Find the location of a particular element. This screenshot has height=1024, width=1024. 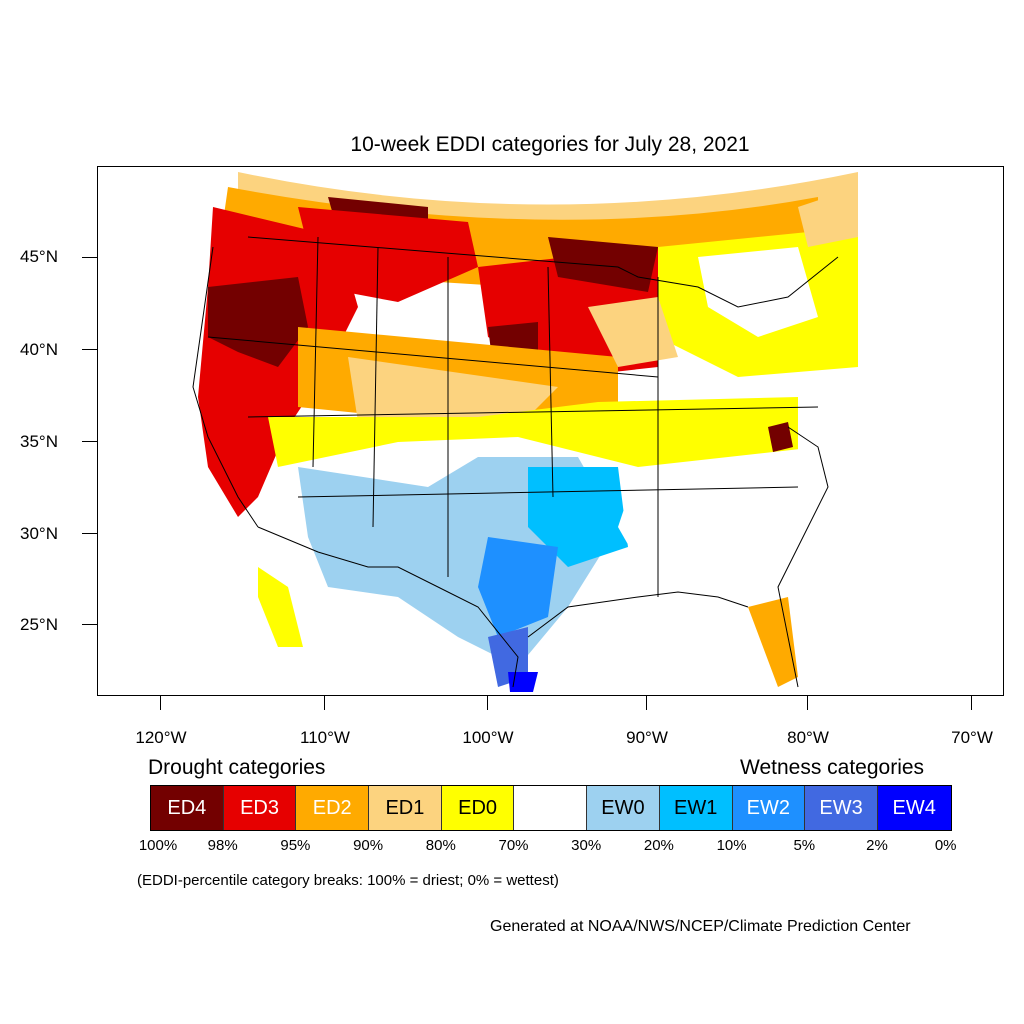

state-line-f is located at coordinates (433, 357).